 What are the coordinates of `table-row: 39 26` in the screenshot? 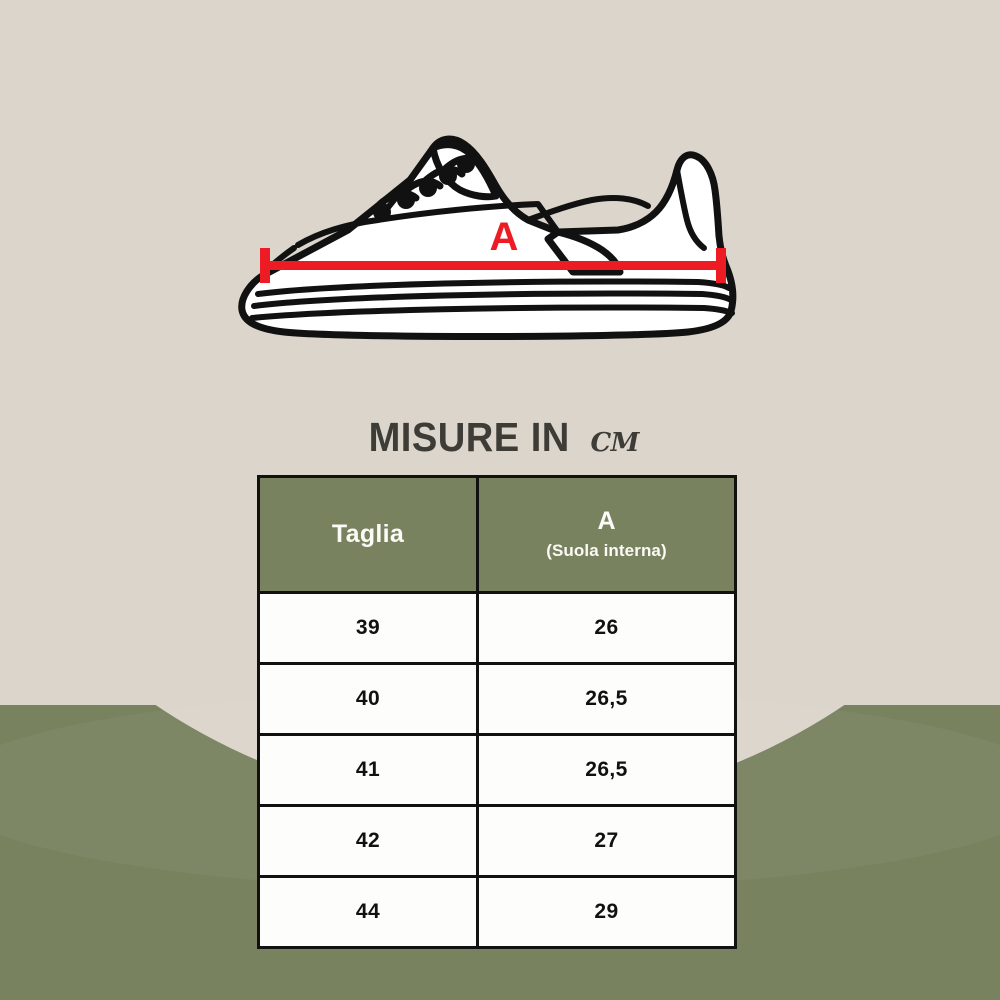 It's located at (497, 628).